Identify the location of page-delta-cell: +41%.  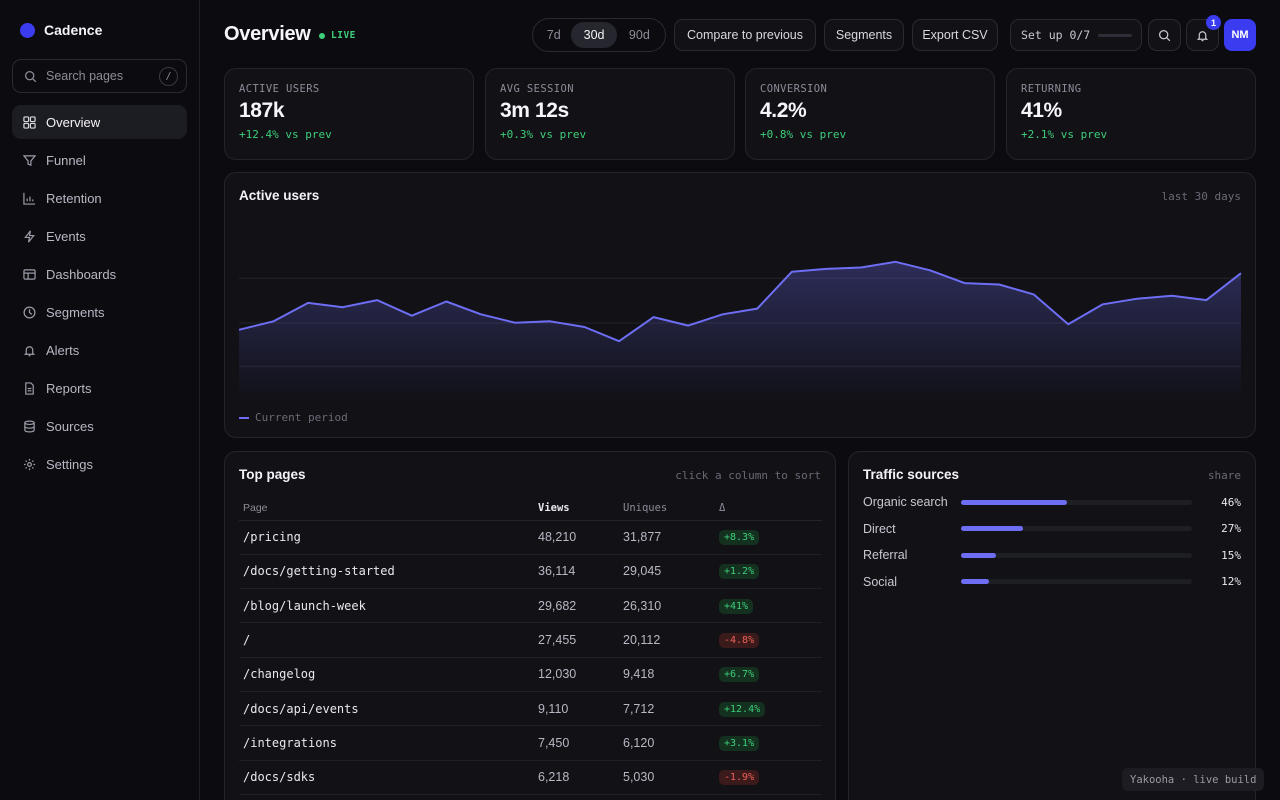
(768, 606).